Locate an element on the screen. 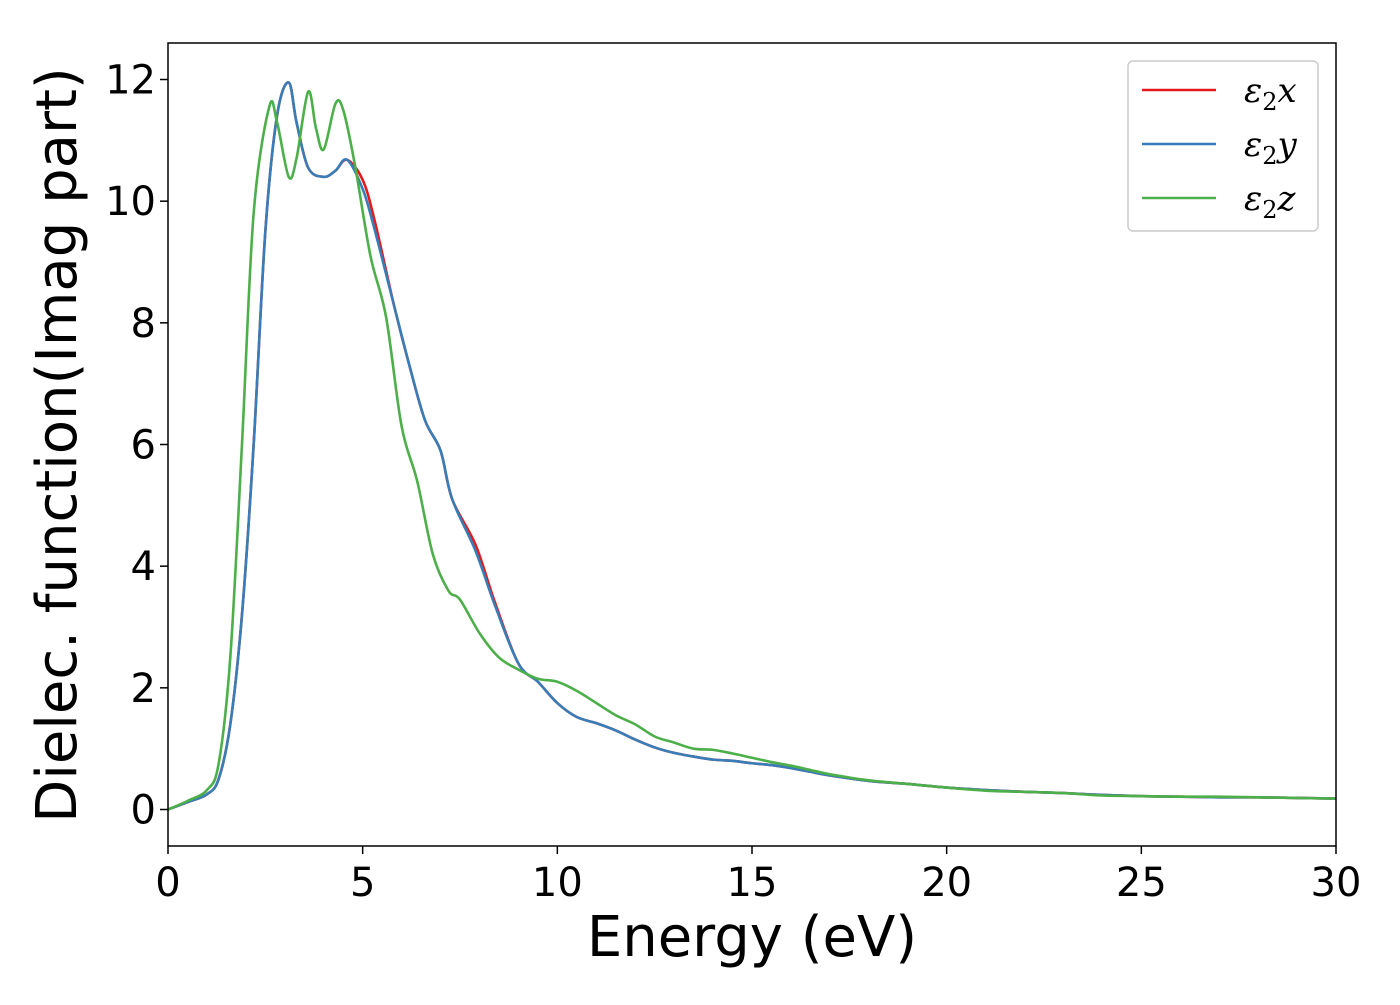  x-tick-label: 5 is located at coordinates (362, 883).